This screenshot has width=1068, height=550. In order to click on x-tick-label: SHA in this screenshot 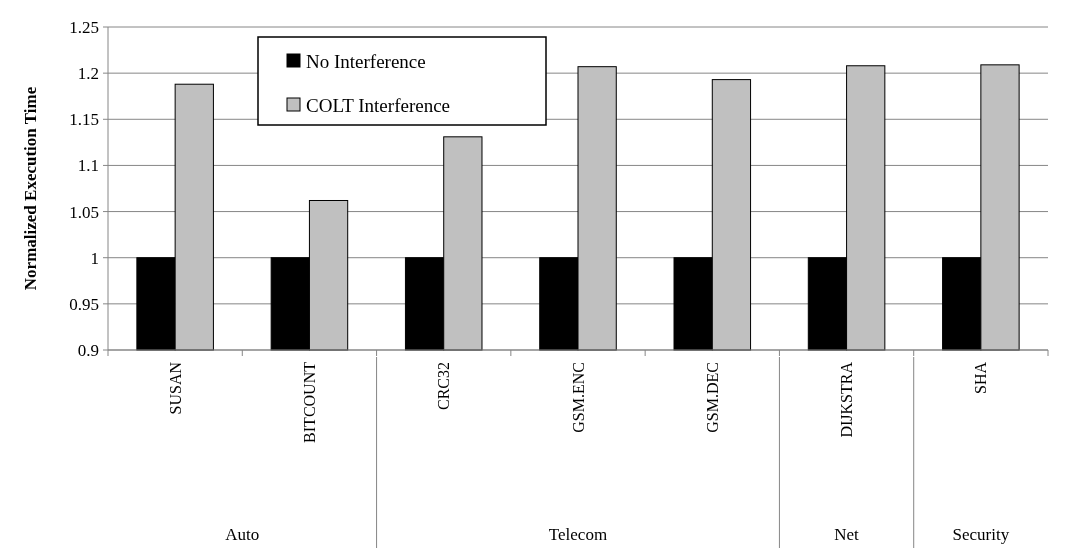, I will do `click(981, 378)`.